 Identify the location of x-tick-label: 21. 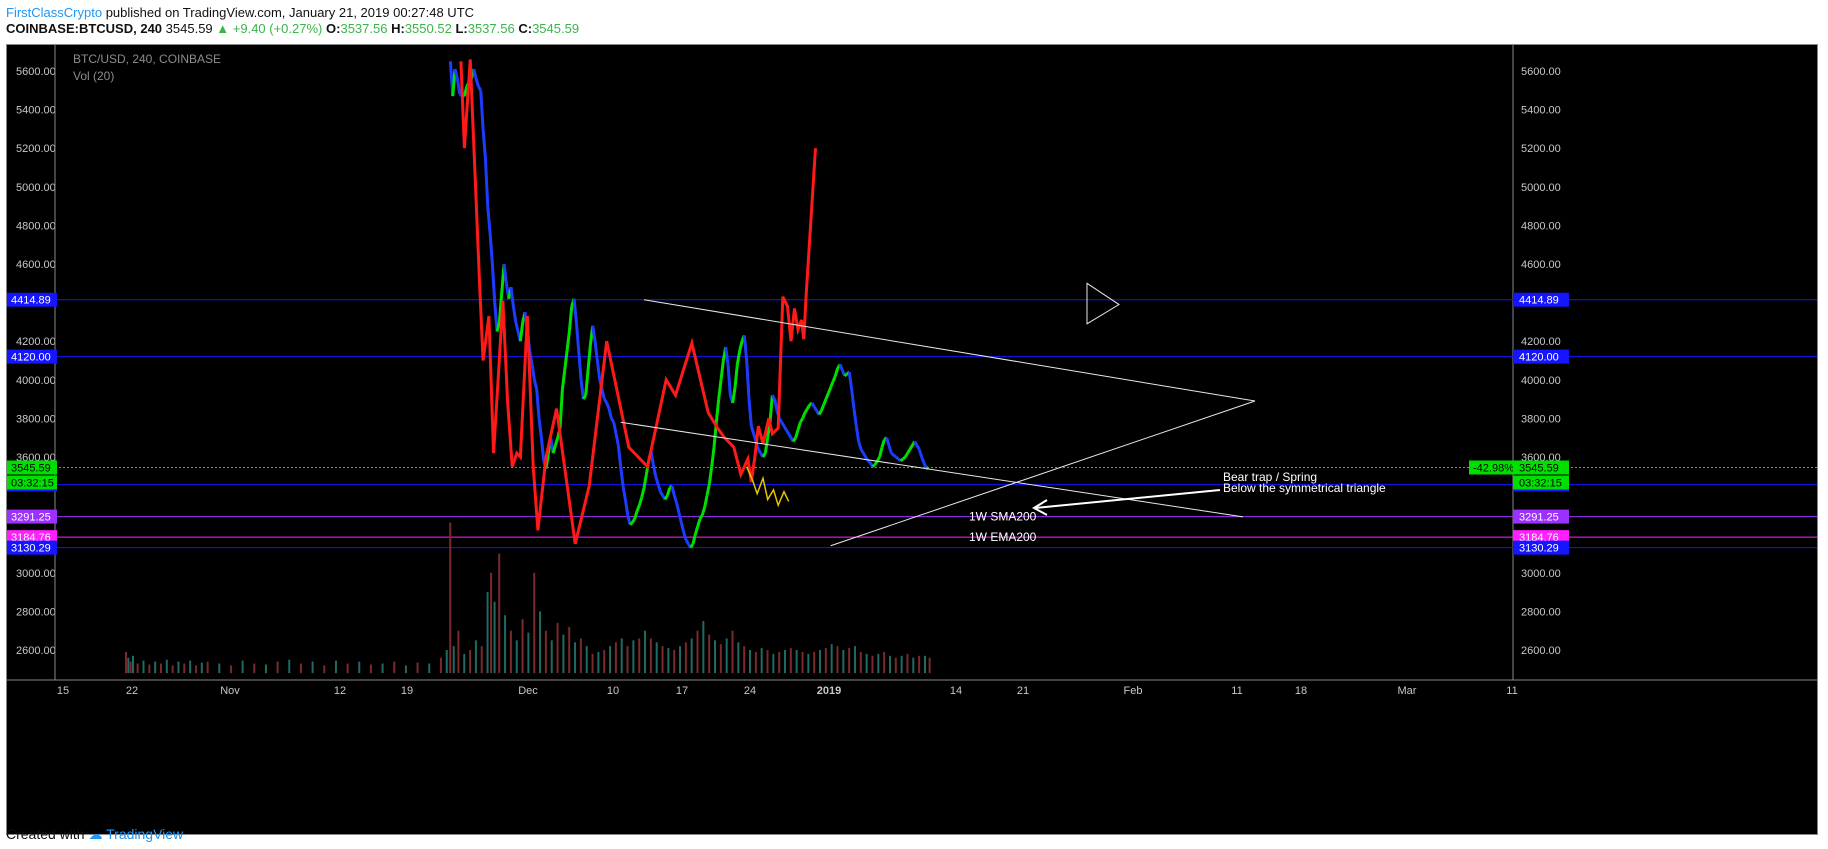
(1023, 691).